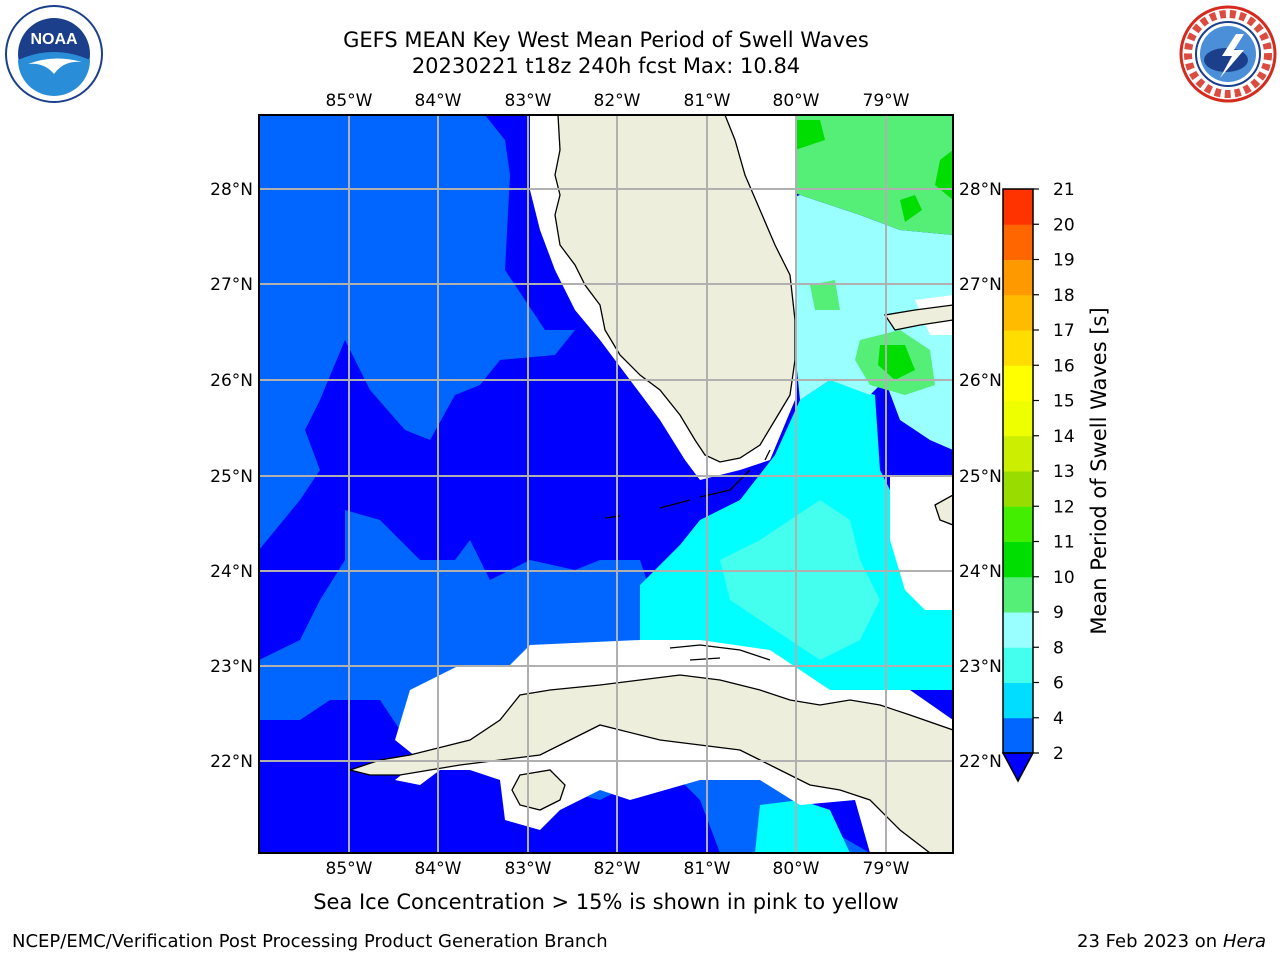 The image size is (1280, 960). What do you see at coordinates (980, 381) in the screenshot?
I see `lat-label-right: 26°N` at bounding box center [980, 381].